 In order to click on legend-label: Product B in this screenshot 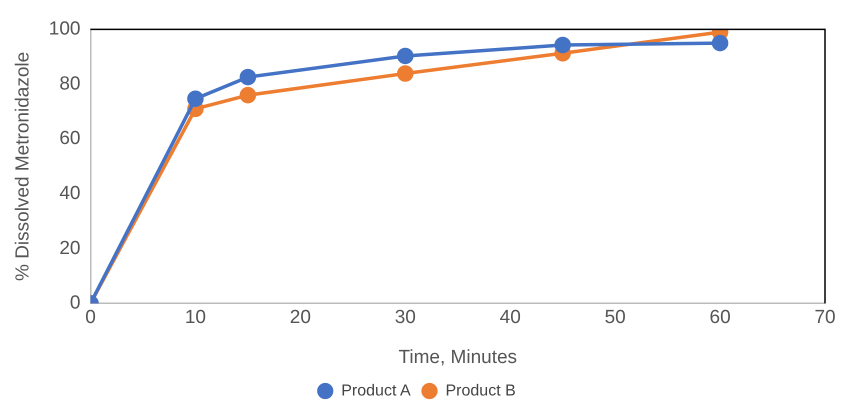, I will do `click(481, 391)`.